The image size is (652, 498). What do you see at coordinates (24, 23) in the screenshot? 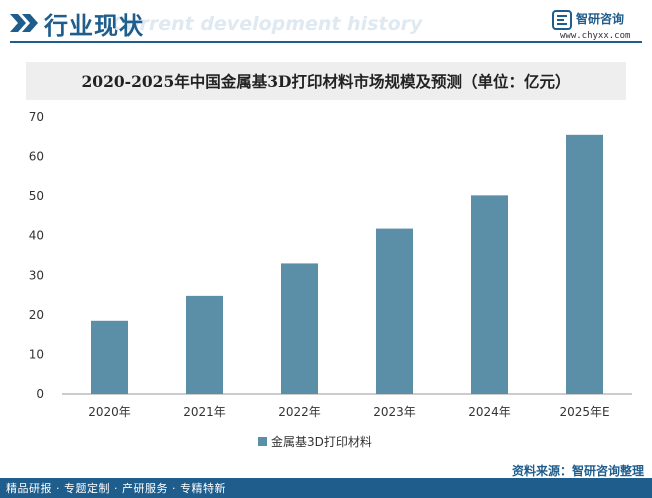
I see `double-chevron-icon` at bounding box center [24, 23].